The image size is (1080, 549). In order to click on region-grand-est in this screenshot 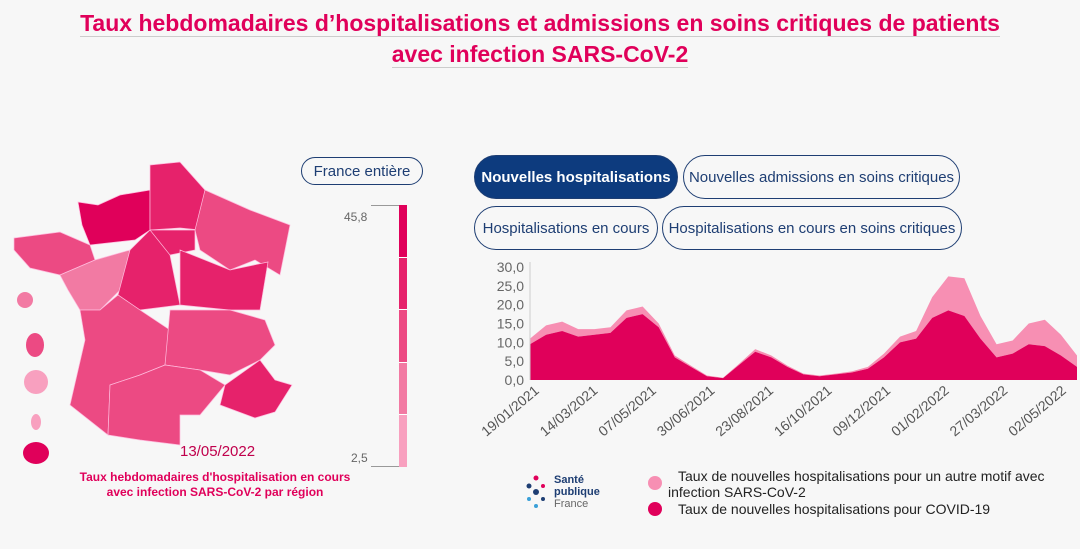, I will do `click(242, 232)`.